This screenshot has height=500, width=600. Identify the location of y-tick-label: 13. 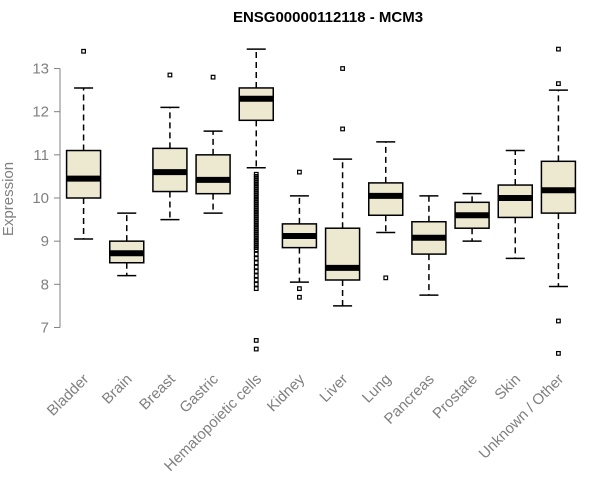
(40, 69).